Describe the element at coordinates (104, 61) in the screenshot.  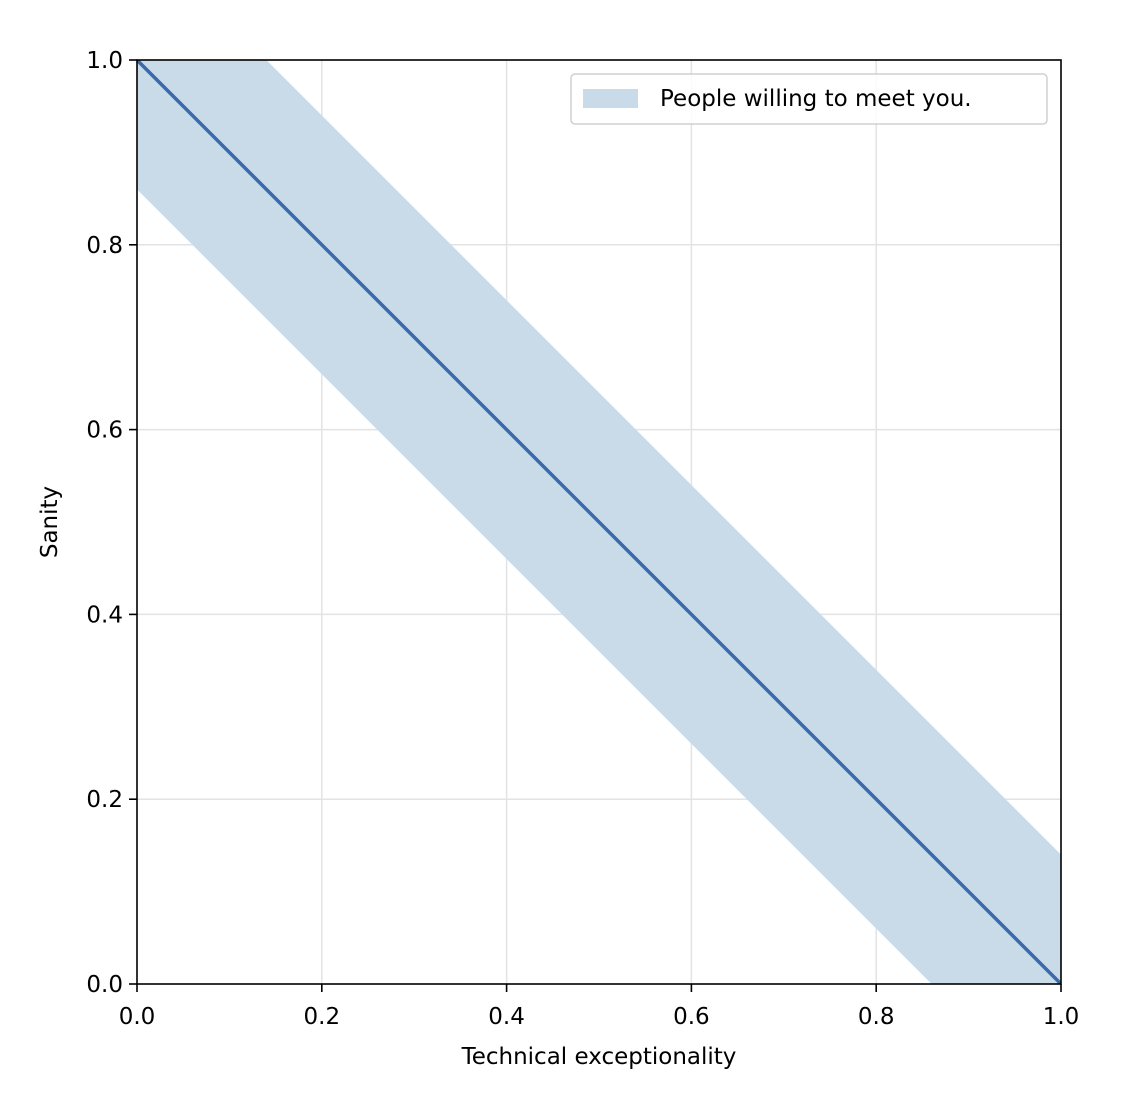
I see `y-tick-label-5: 1.0` at that location.